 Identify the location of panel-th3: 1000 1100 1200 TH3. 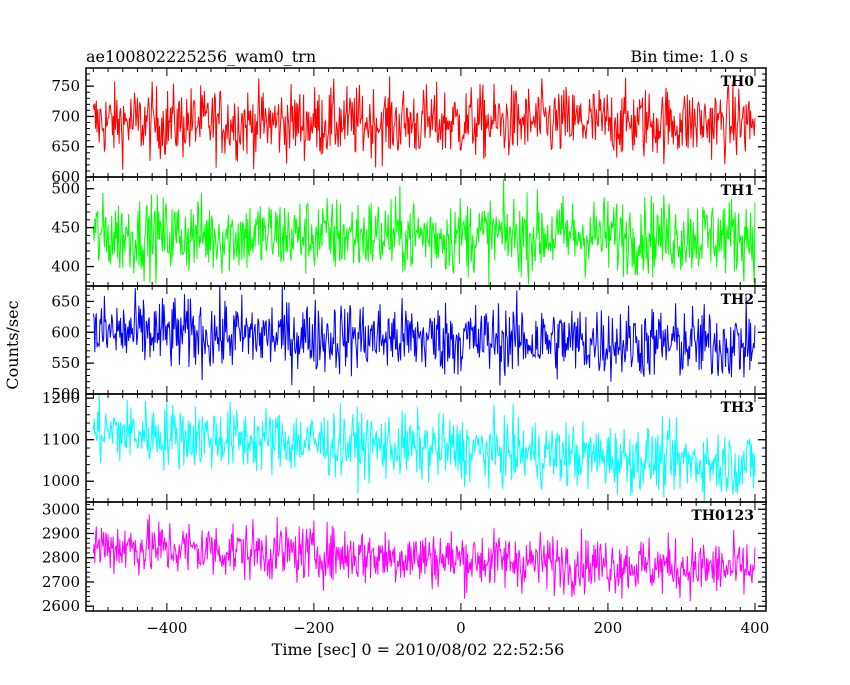
(404, 446).